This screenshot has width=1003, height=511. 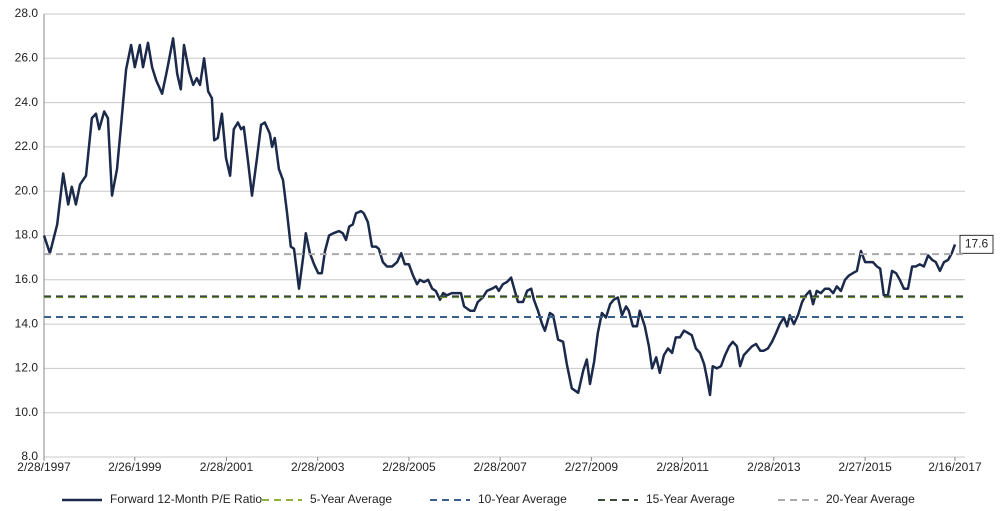 What do you see at coordinates (500, 467) in the screenshot?
I see `x-tick-label: 2/28/2007` at bounding box center [500, 467].